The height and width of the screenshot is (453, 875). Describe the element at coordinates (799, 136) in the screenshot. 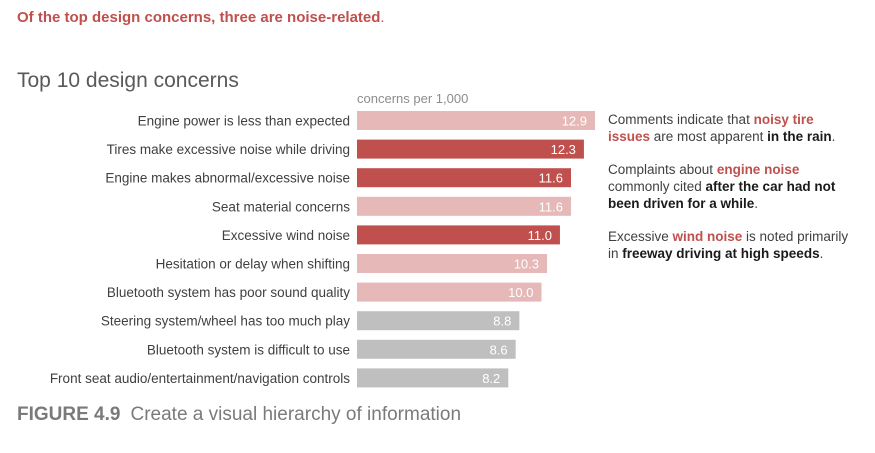

I see `annotation-segment: in the rain` at that location.